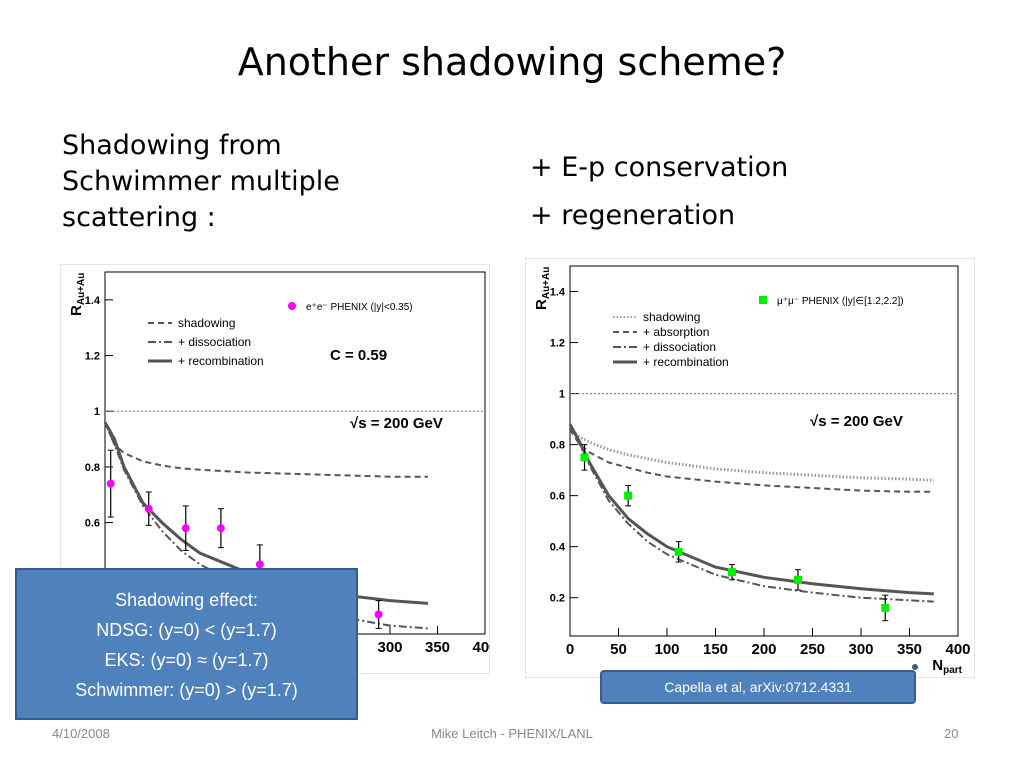 This screenshot has height=768, width=1024. Describe the element at coordinates (618, 649) in the screenshot. I see `x-tick-label: 50` at that location.